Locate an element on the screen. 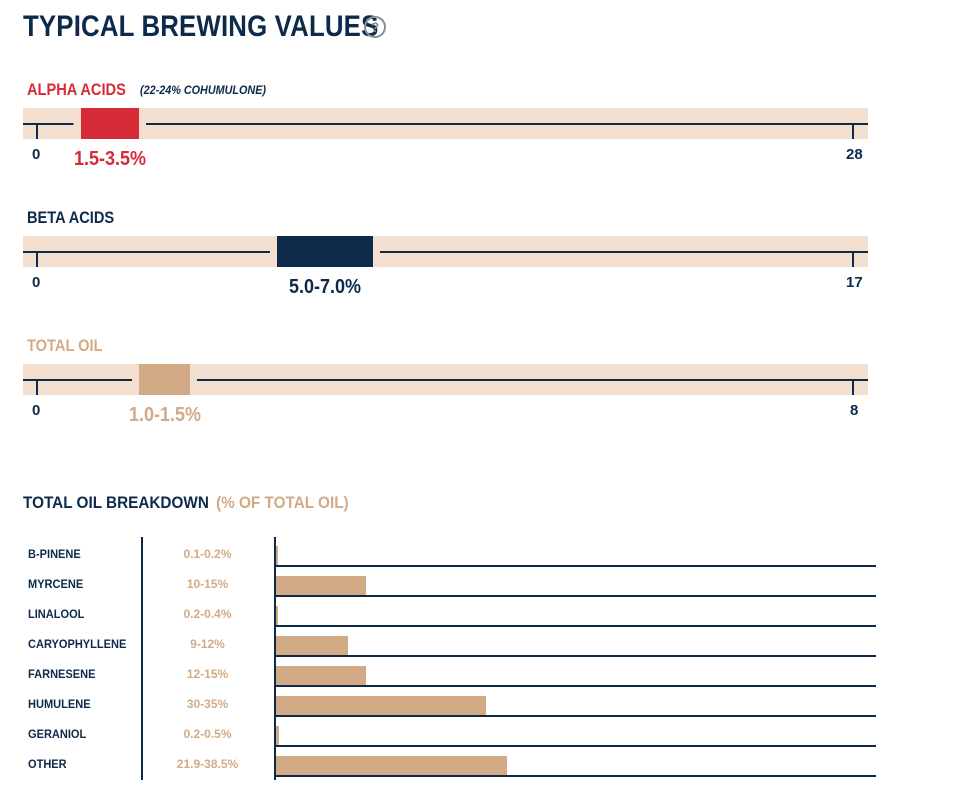  total-oil-range-marker is located at coordinates (164, 379).